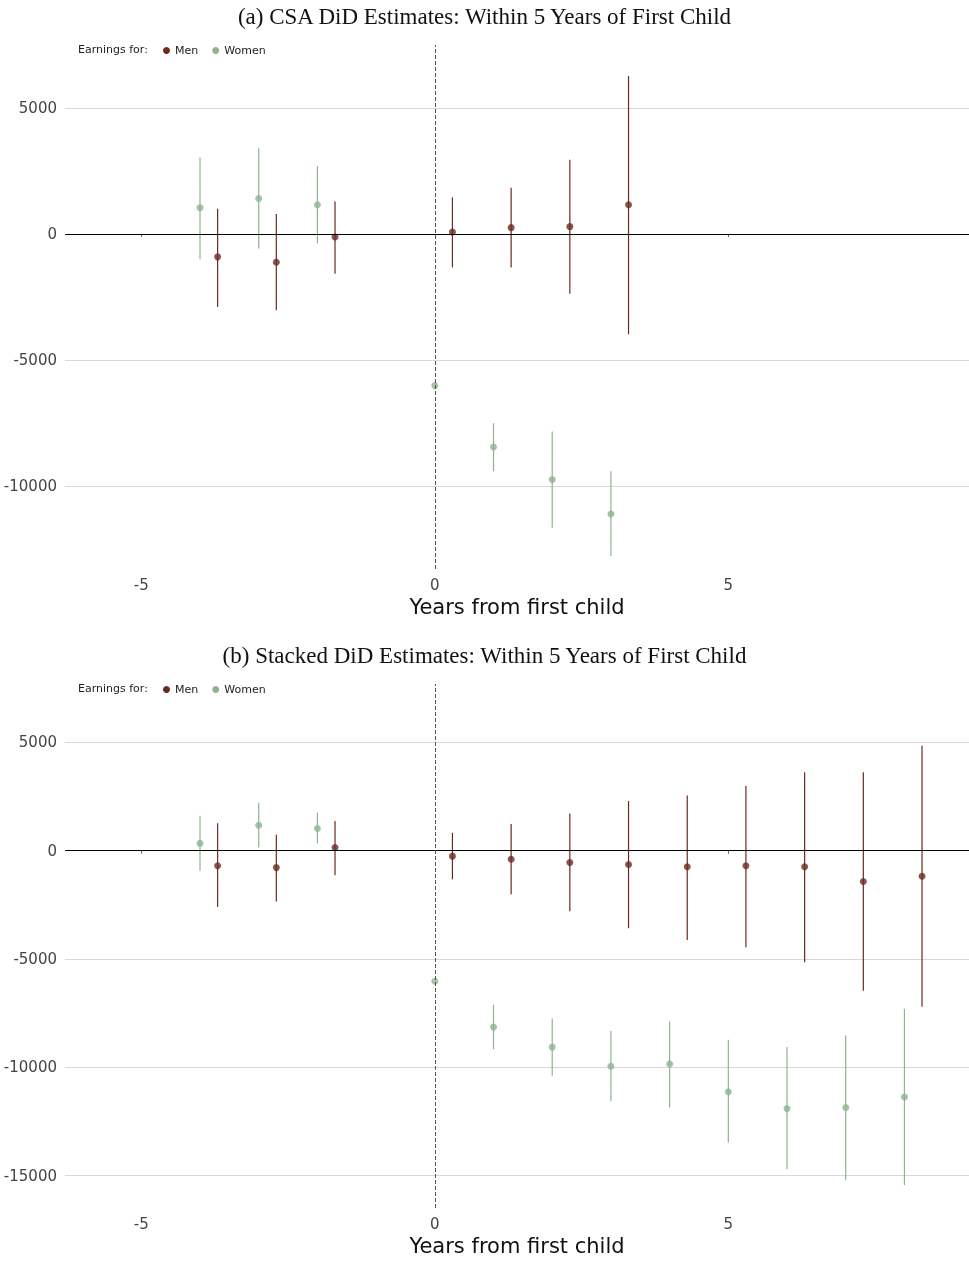 This screenshot has width=969, height=1278. Describe the element at coordinates (484, 16) in the screenshot. I see `chart-title: (a) CSA DiD Estimates: Within 5 Years of First Child` at that location.